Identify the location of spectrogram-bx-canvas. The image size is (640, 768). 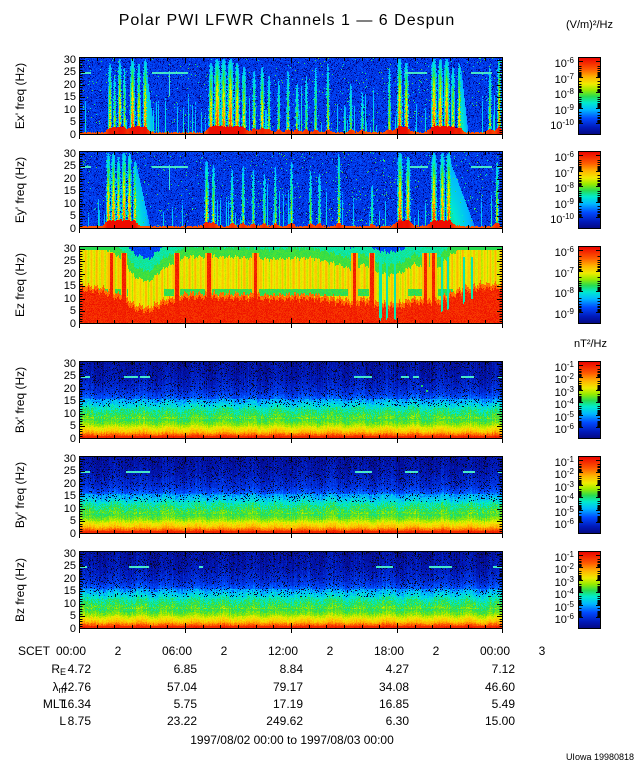
(291, 402).